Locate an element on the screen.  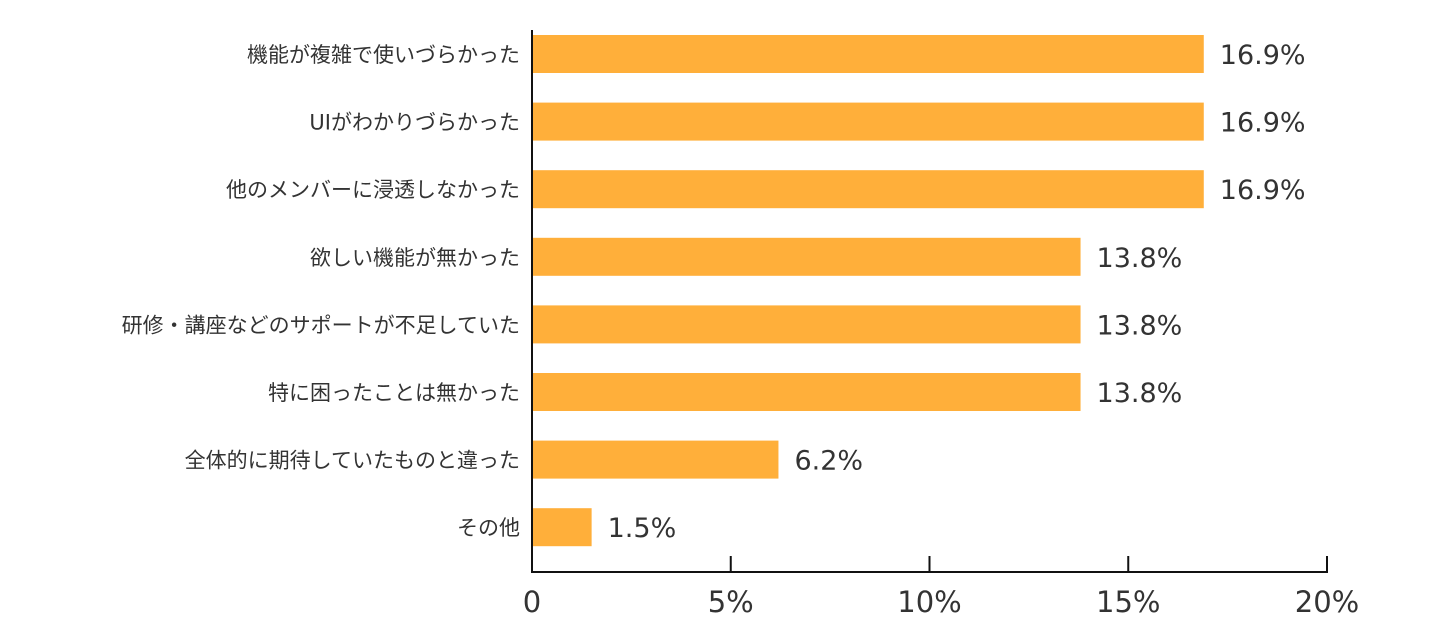
x-tick-label: 15% is located at coordinates (1128, 602).